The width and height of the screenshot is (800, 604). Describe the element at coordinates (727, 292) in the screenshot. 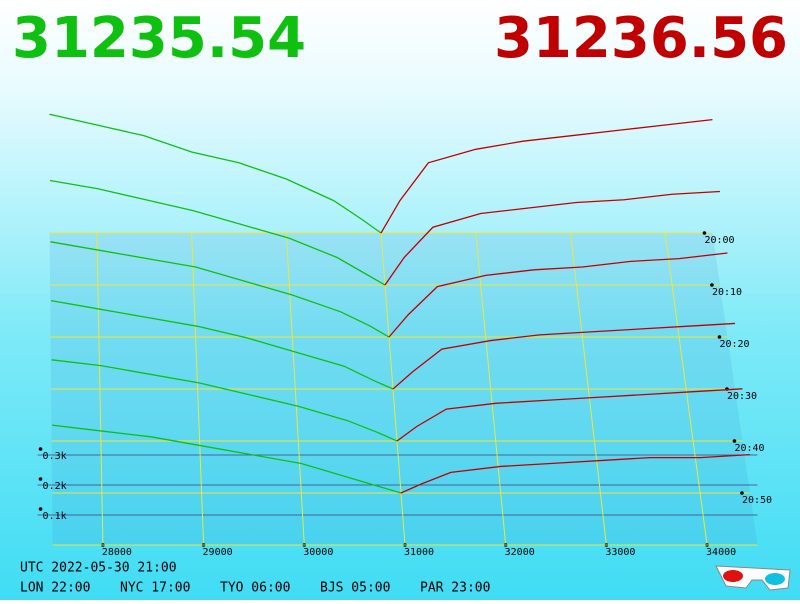

I see `time-tick-label: 20:10` at that location.